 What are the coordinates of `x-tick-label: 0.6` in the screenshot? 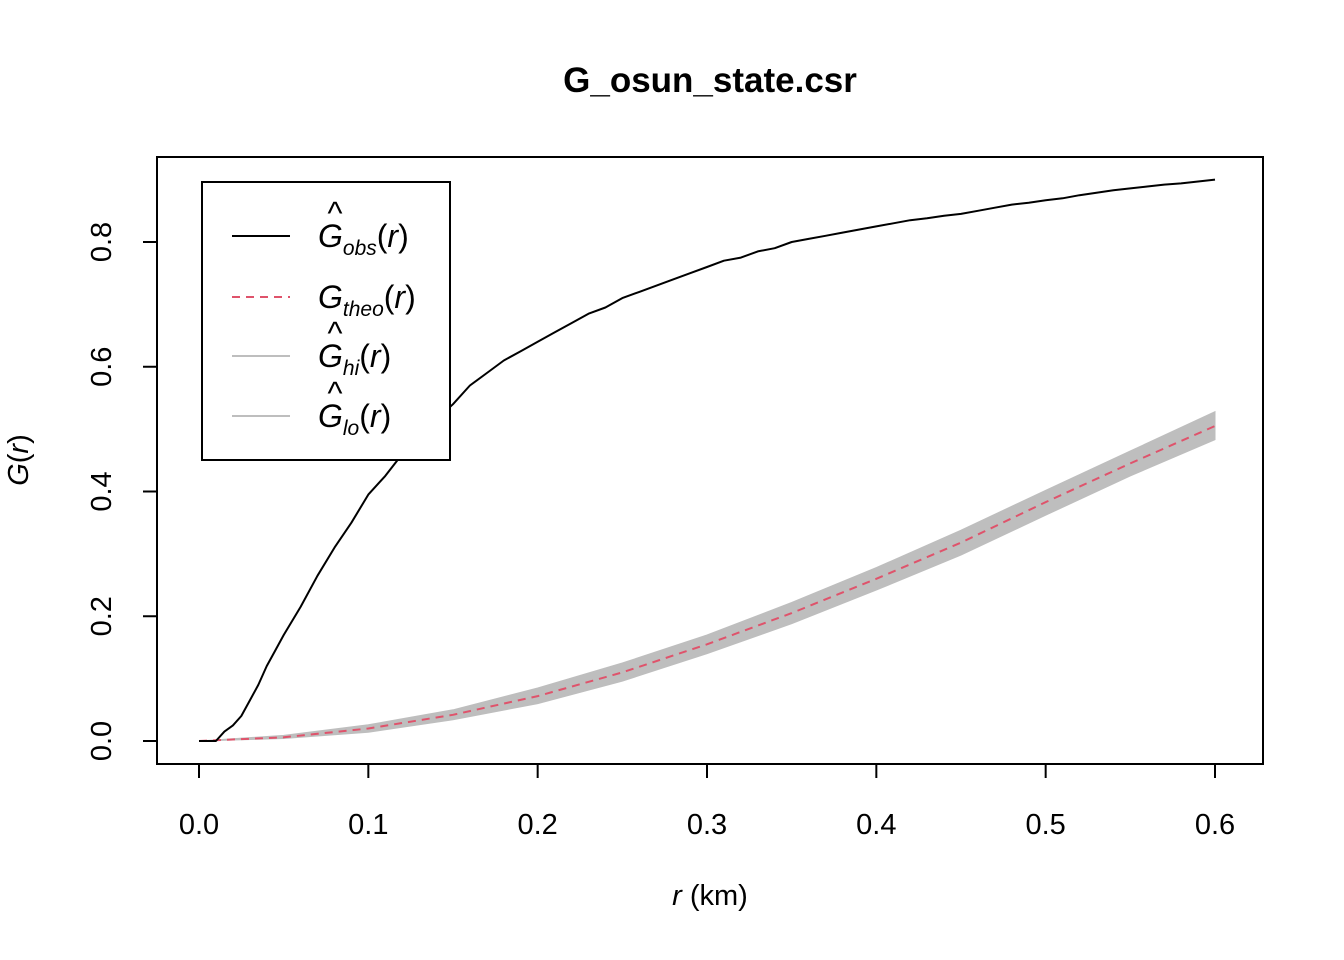 It's located at (1215, 825).